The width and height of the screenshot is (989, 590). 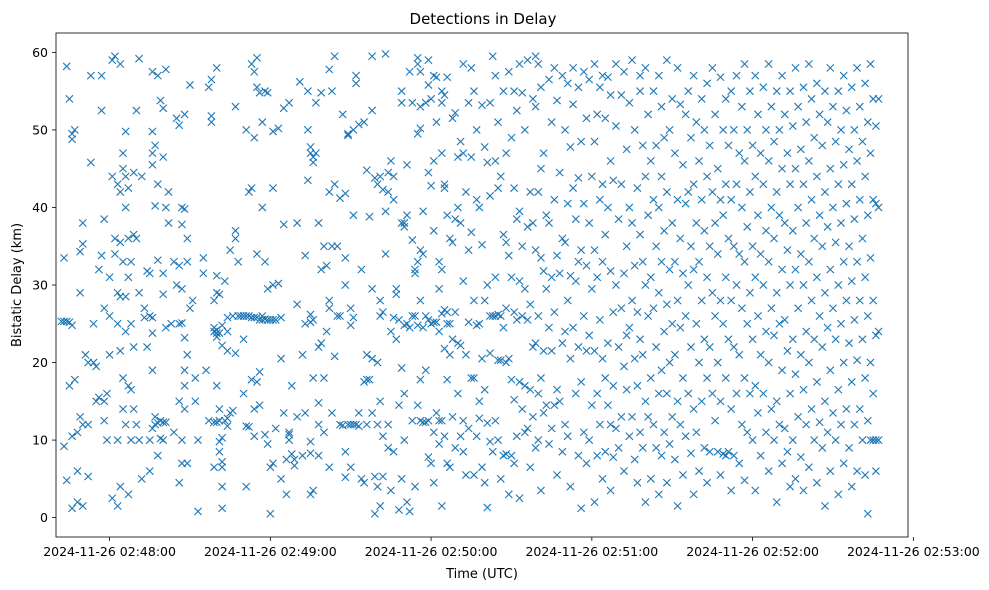 What do you see at coordinates (431, 551) in the screenshot?
I see `x-tick-label: 2024-11-26 02:50:00` at bounding box center [431, 551].